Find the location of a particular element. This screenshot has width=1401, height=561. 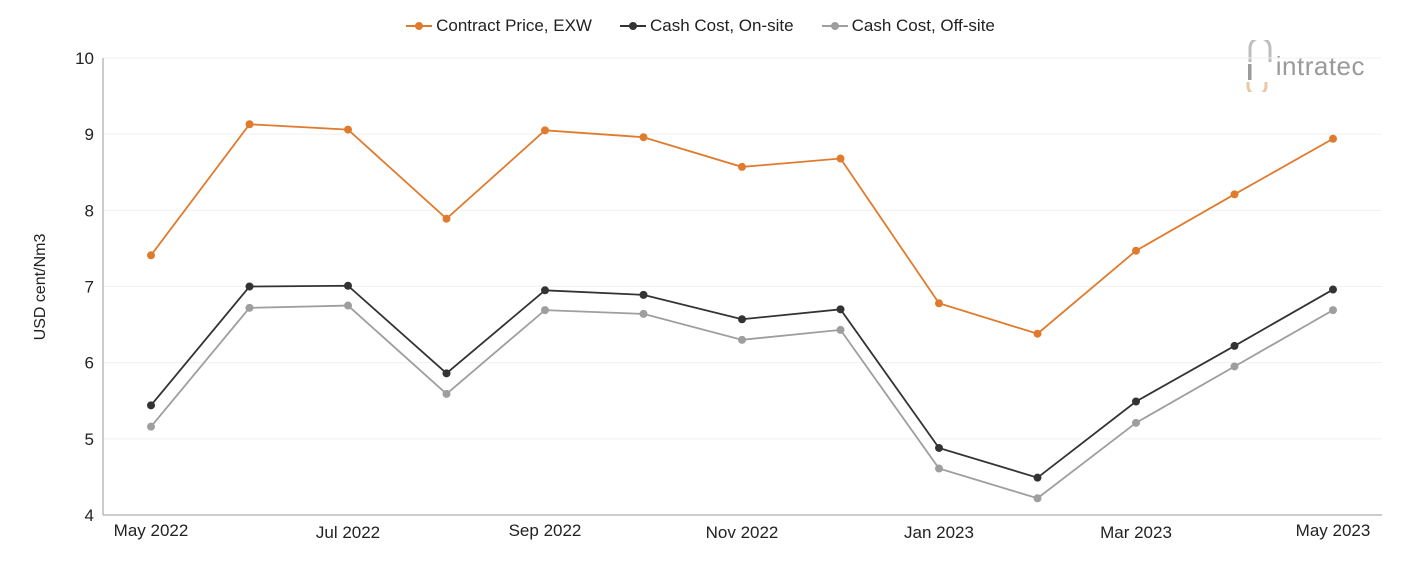

y-tick-label: 7 is located at coordinates (89, 287).